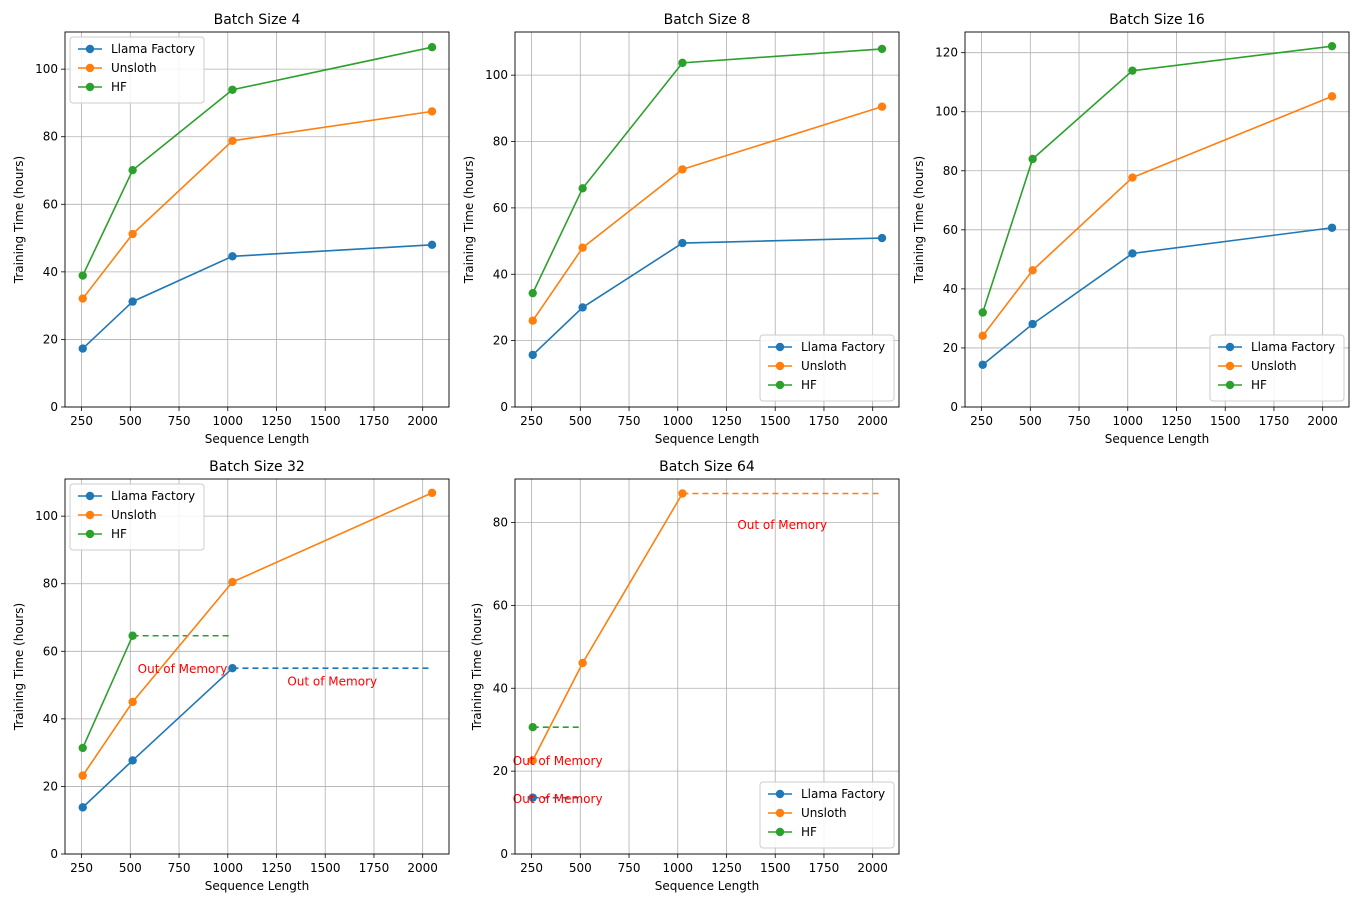 The width and height of the screenshot is (1358, 905). Describe the element at coordinates (946, 53) in the screenshot. I see `y-tick-label: 120` at that location.